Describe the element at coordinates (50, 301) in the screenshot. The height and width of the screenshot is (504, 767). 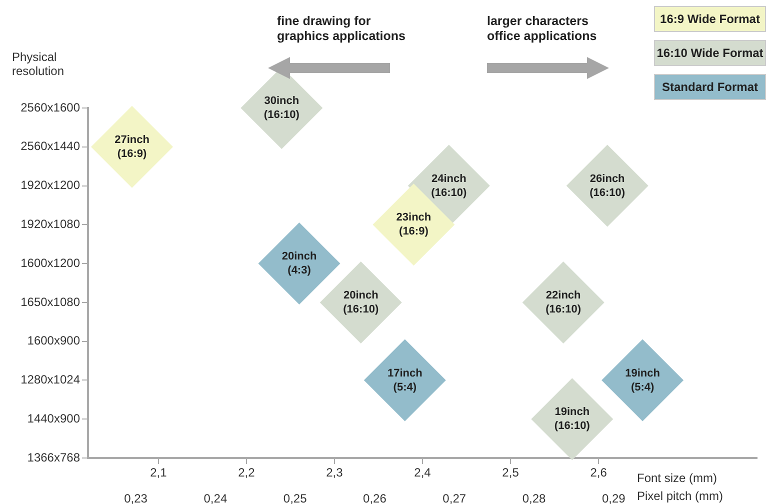
I see `y-tick-label: 1650x1080` at that location.